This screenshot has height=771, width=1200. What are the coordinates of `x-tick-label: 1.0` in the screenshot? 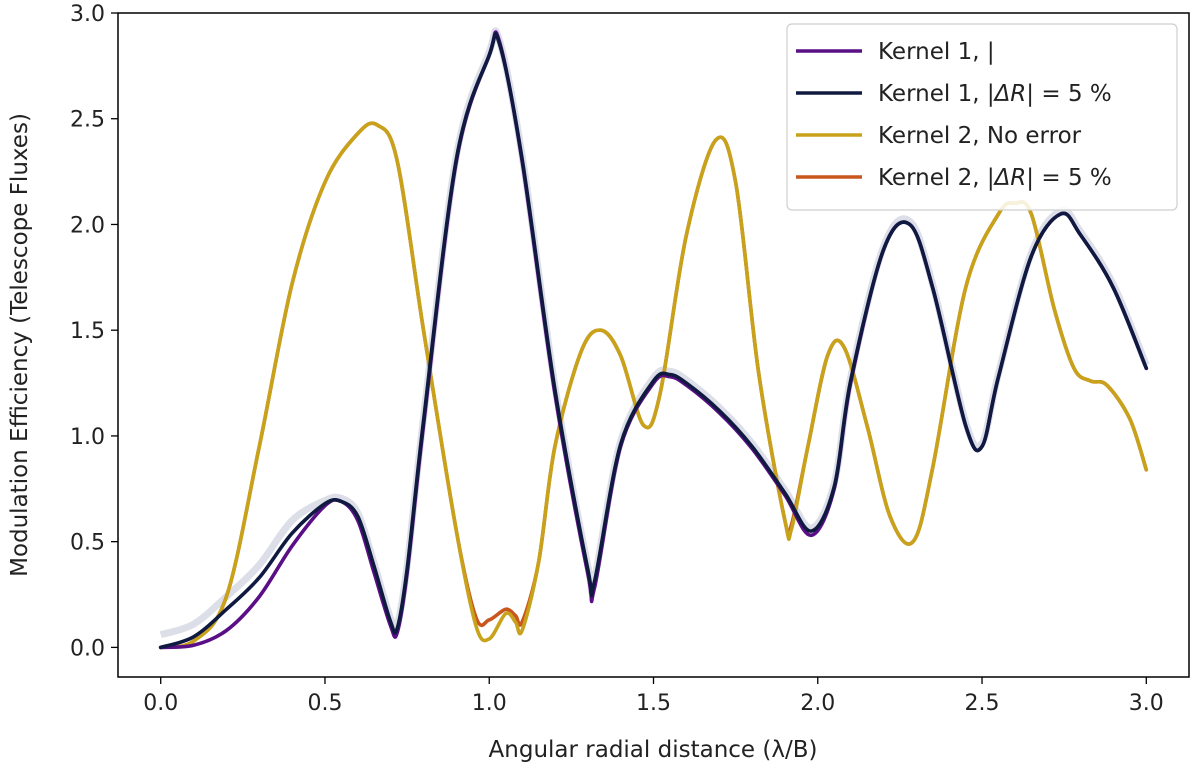 It's located at (489, 703).